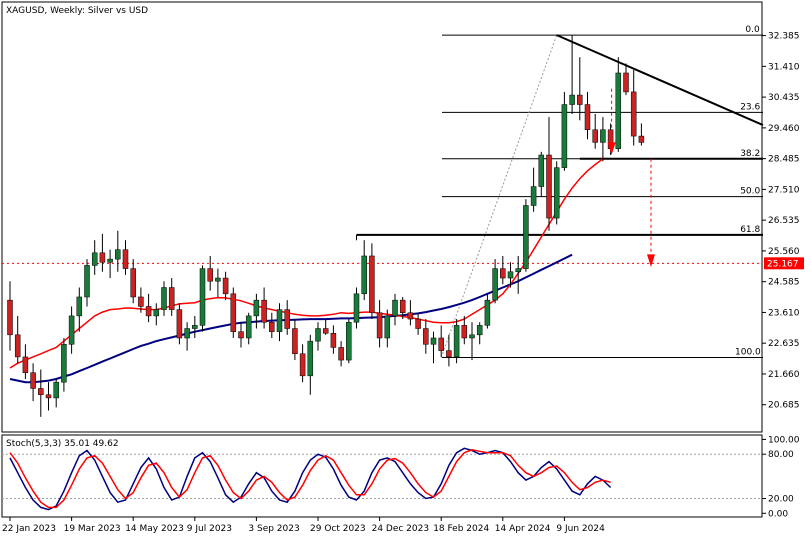 Image resolution: width=811 pixels, height=539 pixels. Describe the element at coordinates (781, 477) in the screenshot. I see `stochastic-axis: 100.00 80.00 20.00 0.00` at that location.